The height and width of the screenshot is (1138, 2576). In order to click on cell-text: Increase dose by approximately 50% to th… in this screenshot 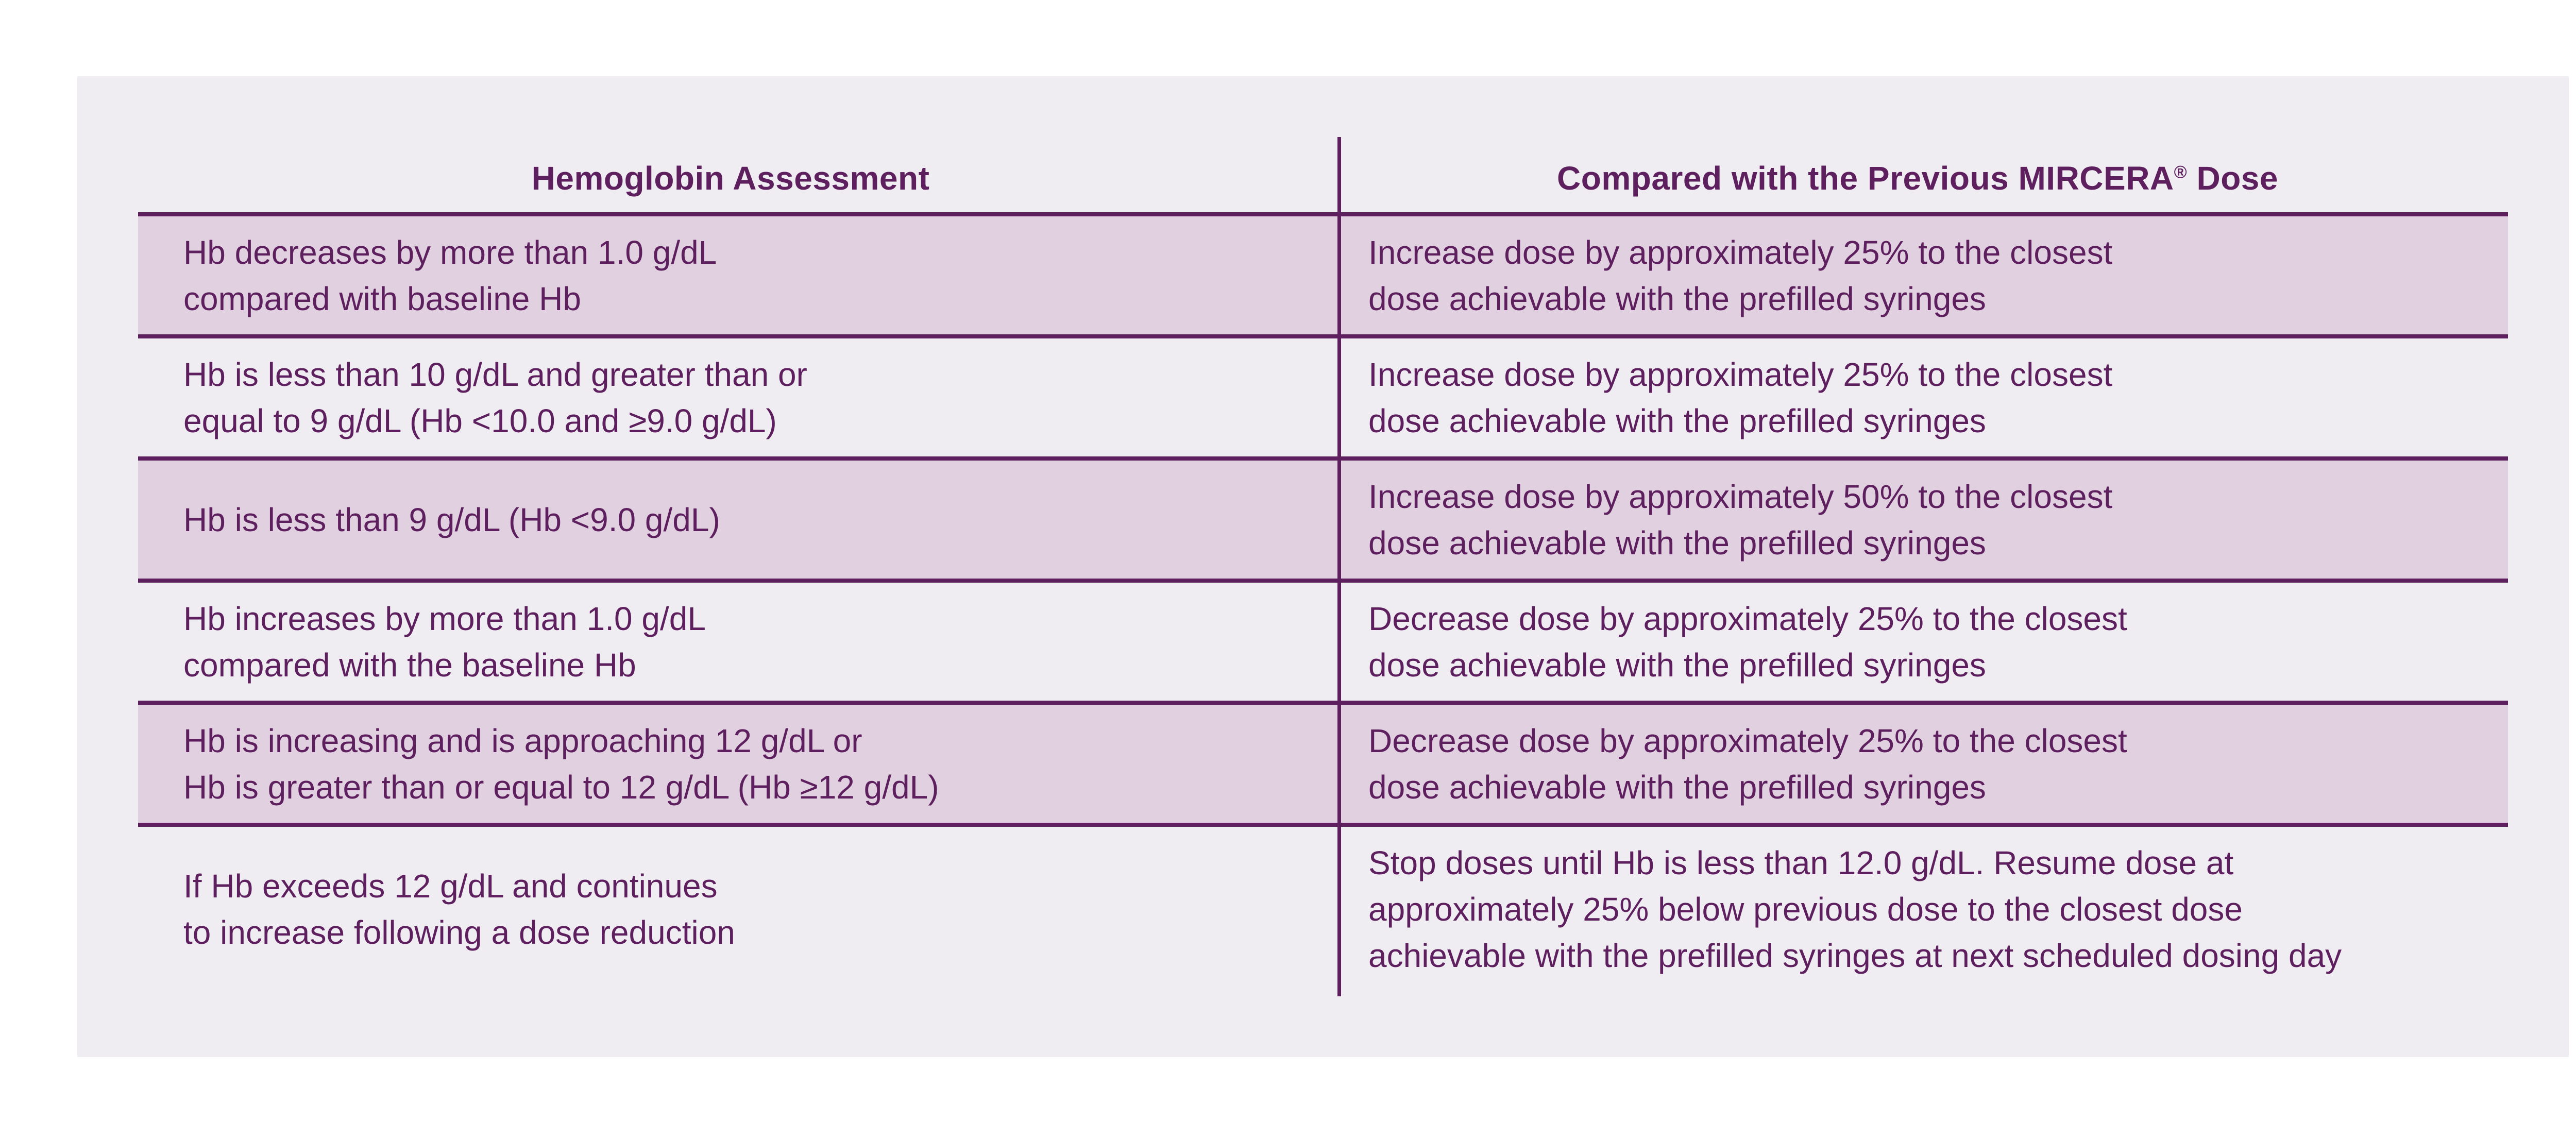, I will do `click(1740, 519)`.